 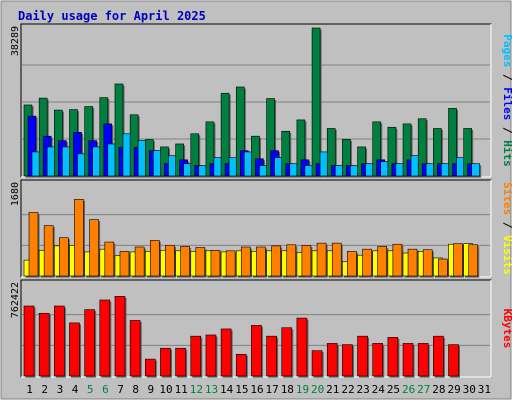 I want to click on day-label-28: 28, so click(x=438, y=389).